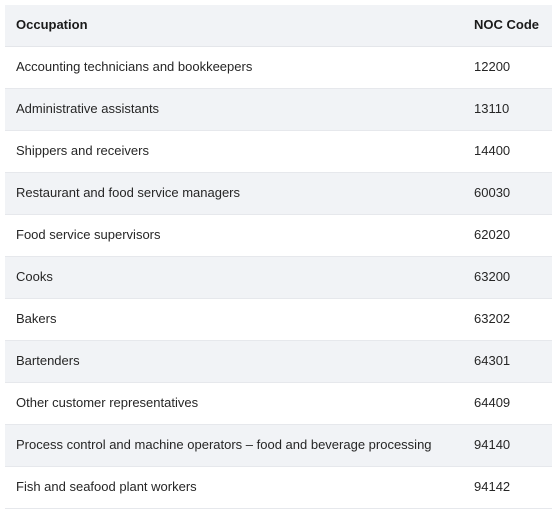  What do you see at coordinates (492, 444) in the screenshot?
I see `noc-code-cell: 94140` at bounding box center [492, 444].